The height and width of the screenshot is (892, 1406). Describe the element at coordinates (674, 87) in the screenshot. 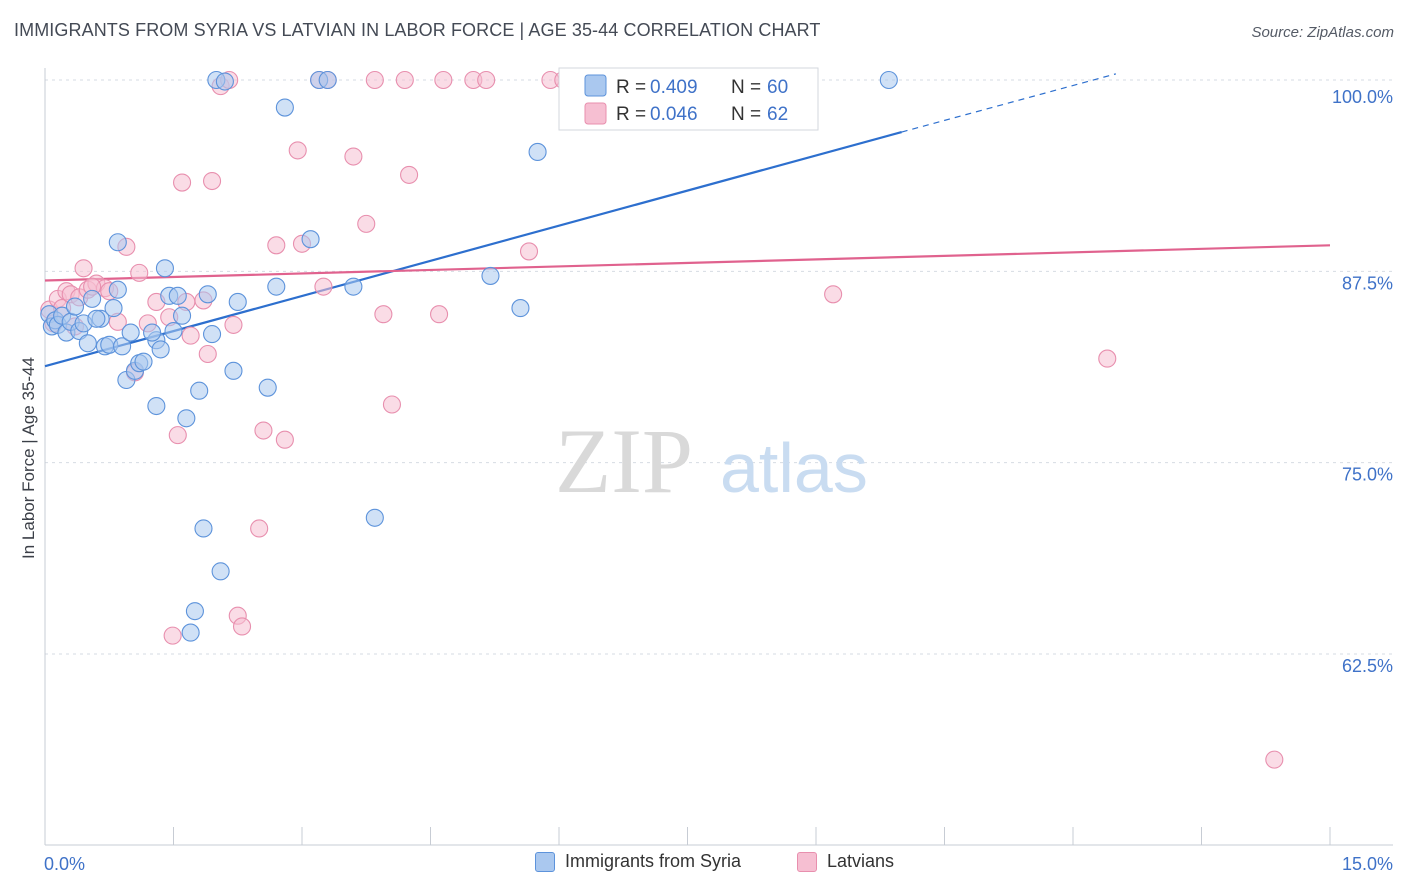

I see `legend-r-value-1: 0.409` at that location.